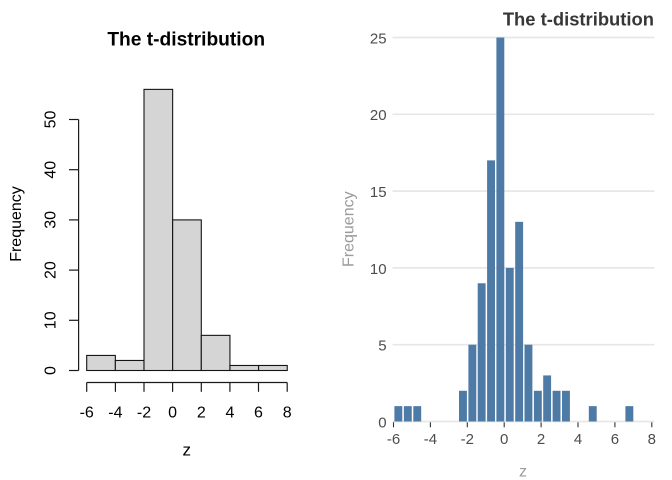 Image resolution: width=672 pixels, height=480 pixels. I want to click on svg-text: 25, so click(378, 38).